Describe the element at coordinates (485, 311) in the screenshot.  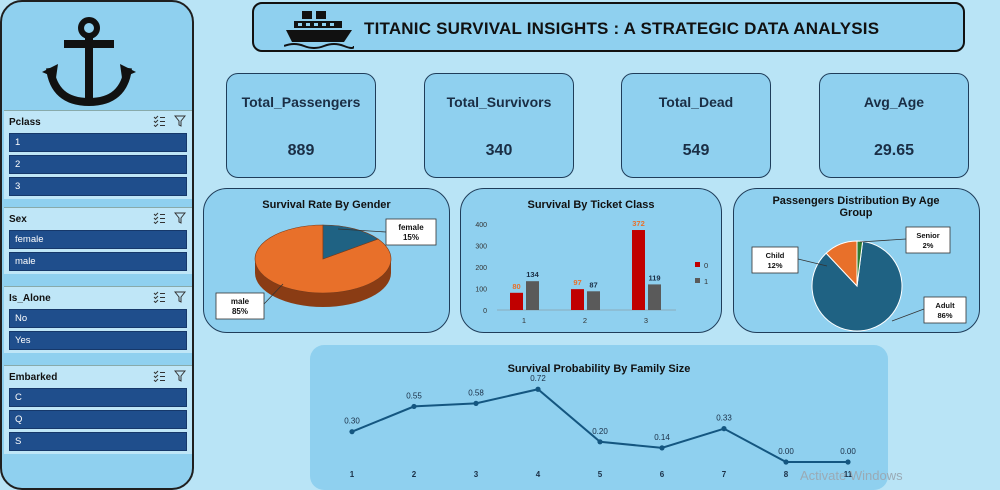
I see `y-tick-label: 0` at that location.